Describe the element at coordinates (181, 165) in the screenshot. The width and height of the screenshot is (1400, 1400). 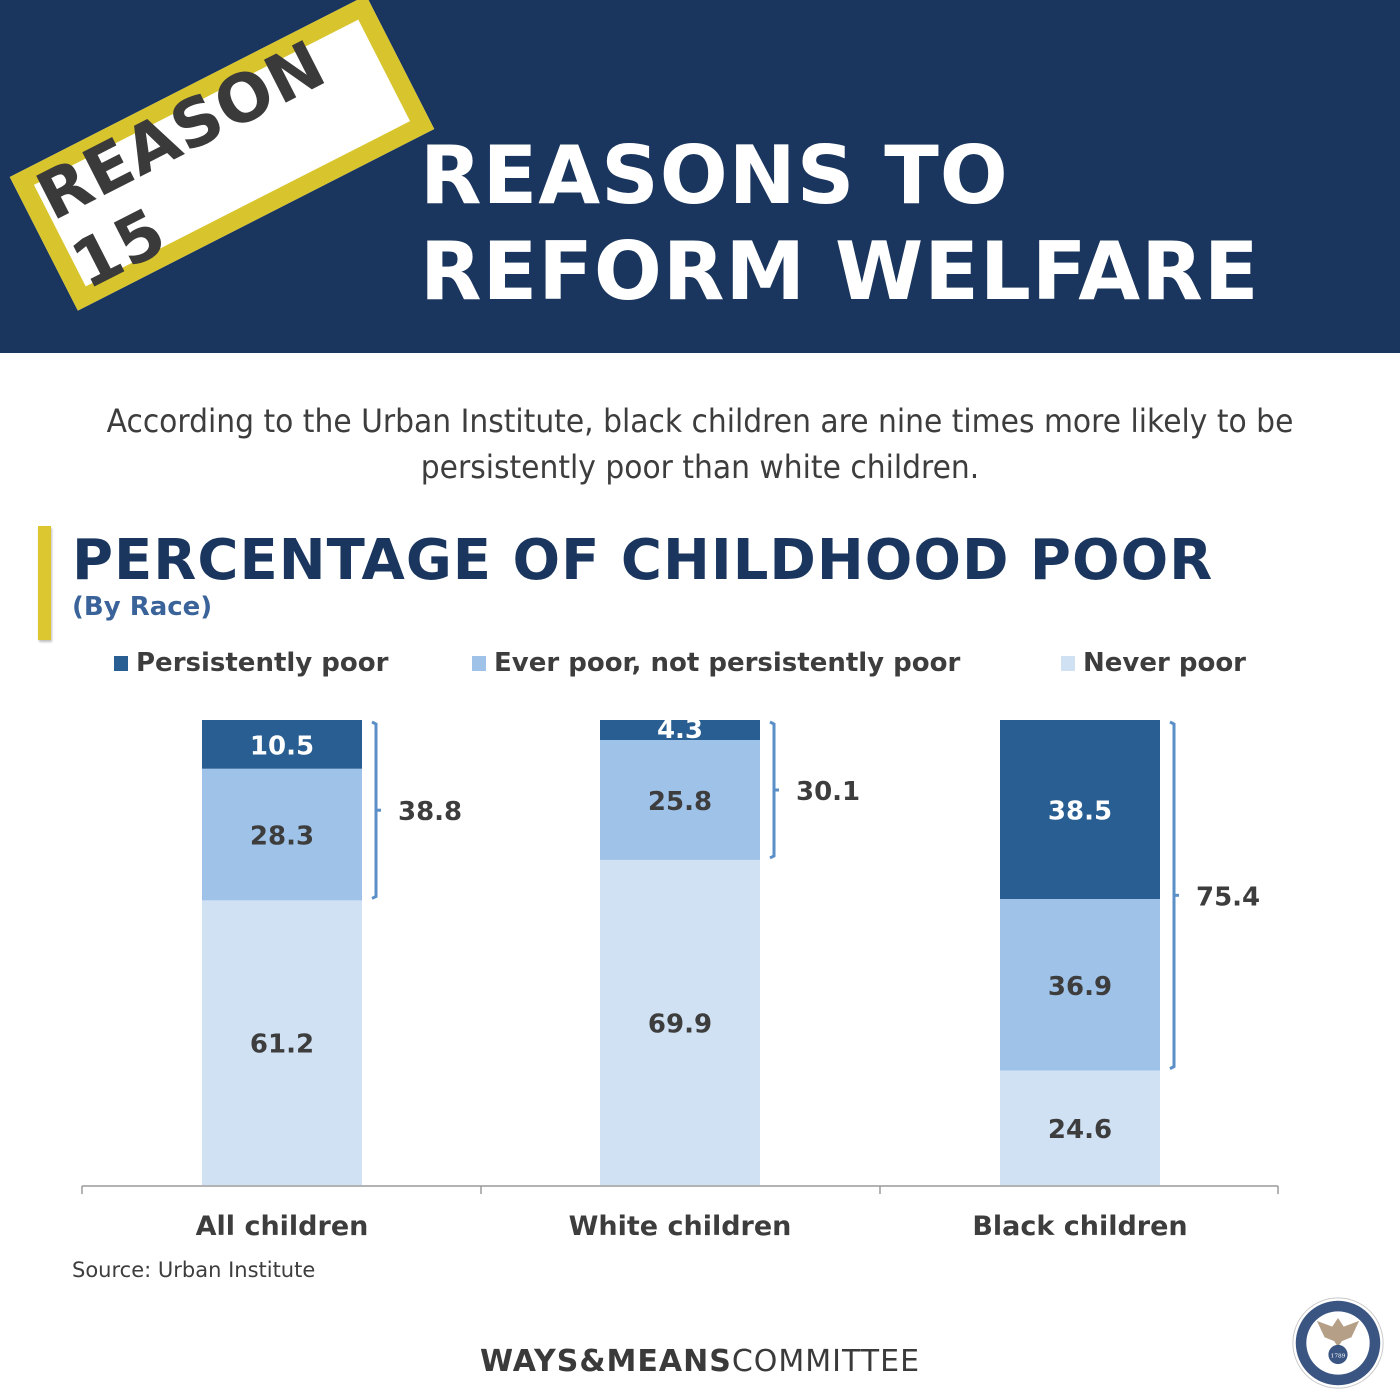
I see `reason-stamp-text: REASON 15` at that location.